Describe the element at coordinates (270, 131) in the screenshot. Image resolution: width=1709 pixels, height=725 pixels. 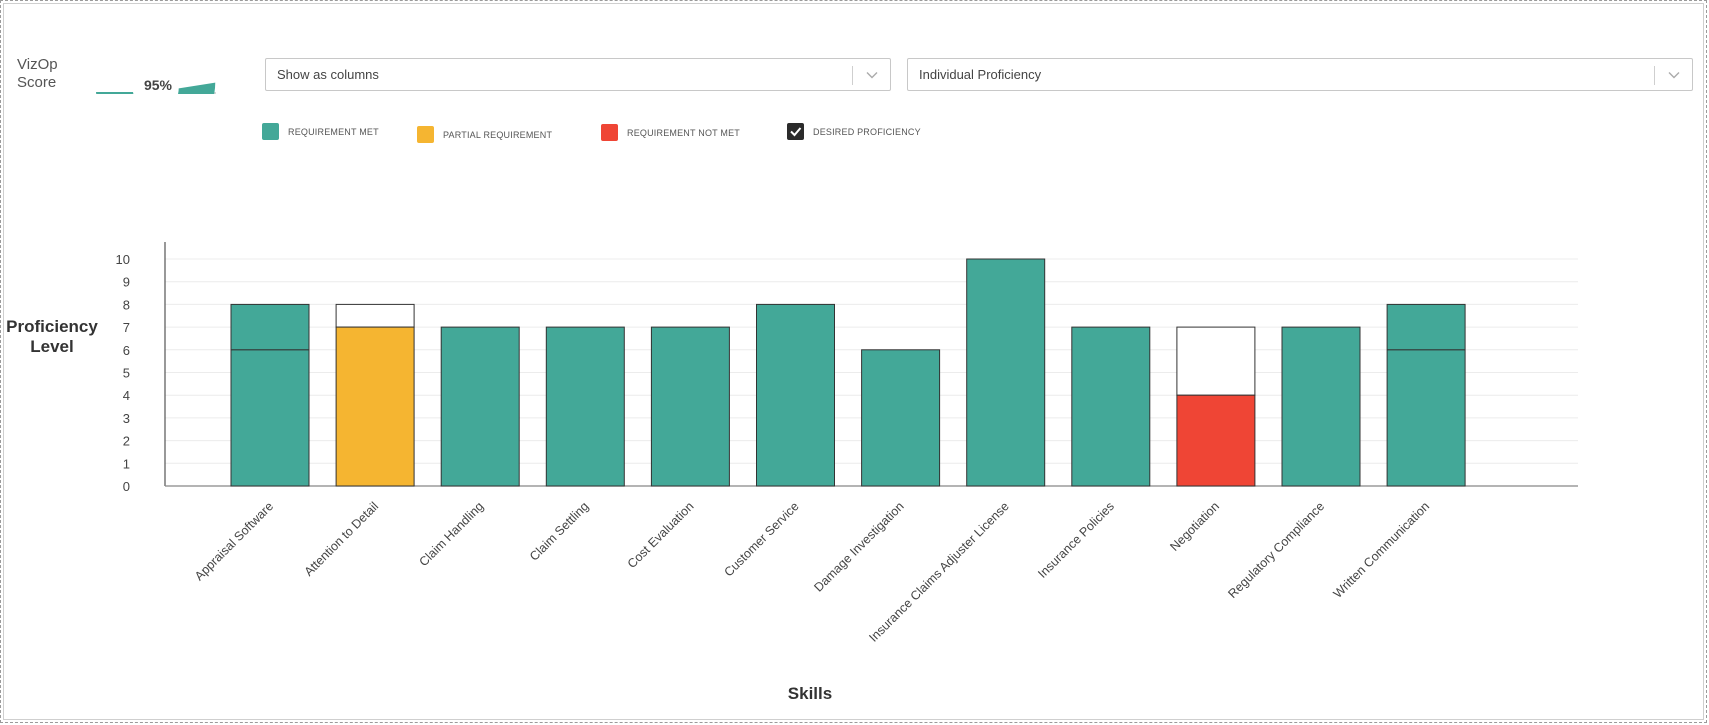
I see `requirement-met-swatch-icon` at that location.